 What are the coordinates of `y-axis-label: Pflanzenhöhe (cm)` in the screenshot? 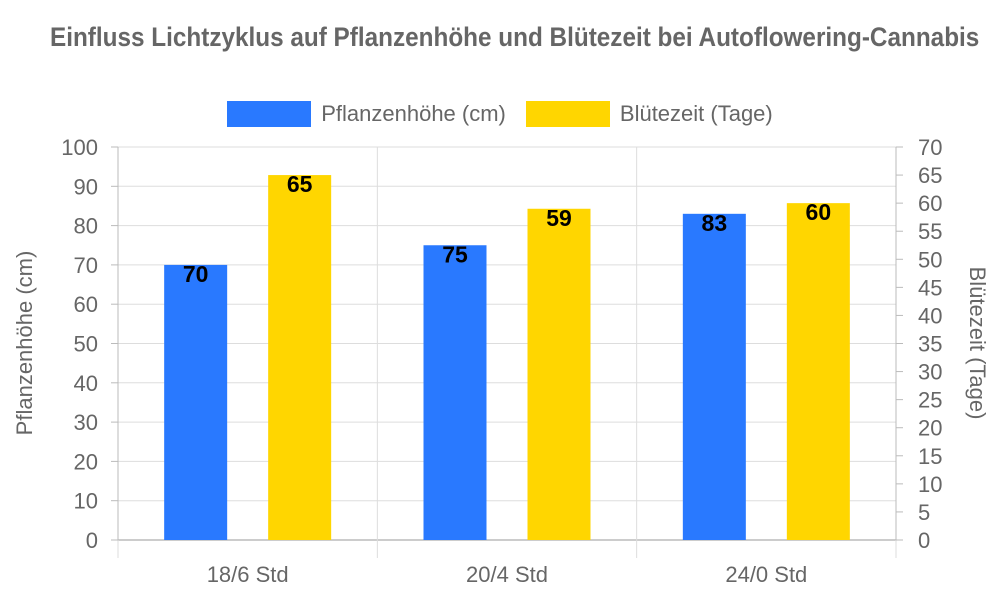 It's located at (24, 343).